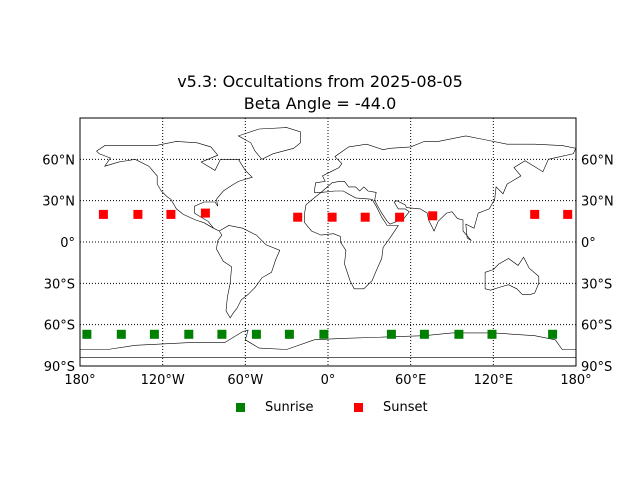 The height and width of the screenshot is (480, 640). I want to click on legend-item-sunrise: Sunrise, so click(274, 407).